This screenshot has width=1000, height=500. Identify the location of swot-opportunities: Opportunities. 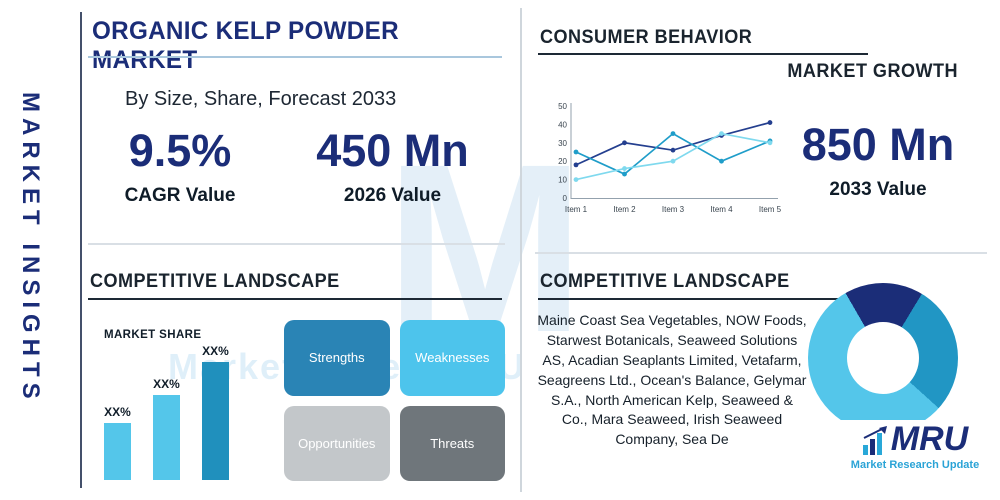
(337, 443).